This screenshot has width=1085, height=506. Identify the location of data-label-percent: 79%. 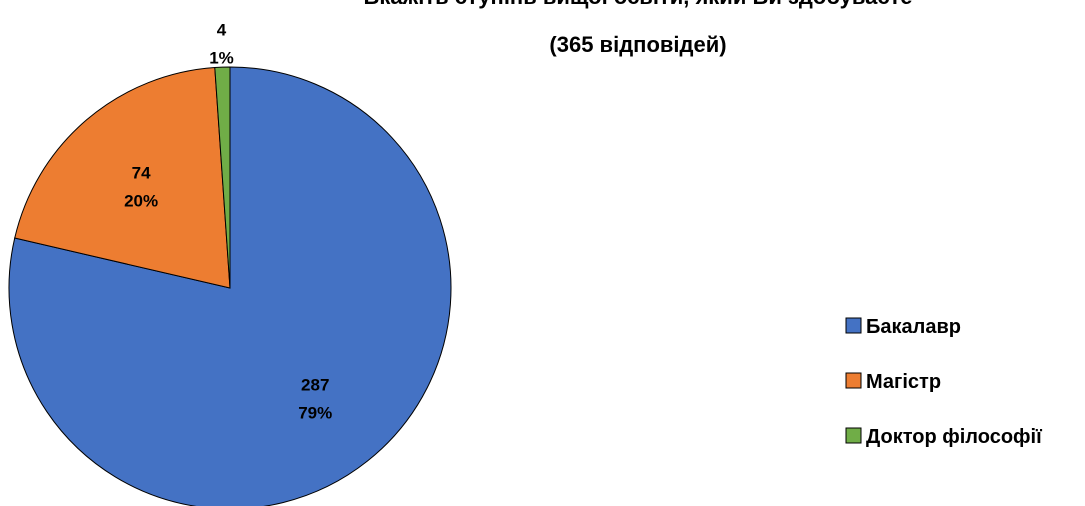
(315, 412).